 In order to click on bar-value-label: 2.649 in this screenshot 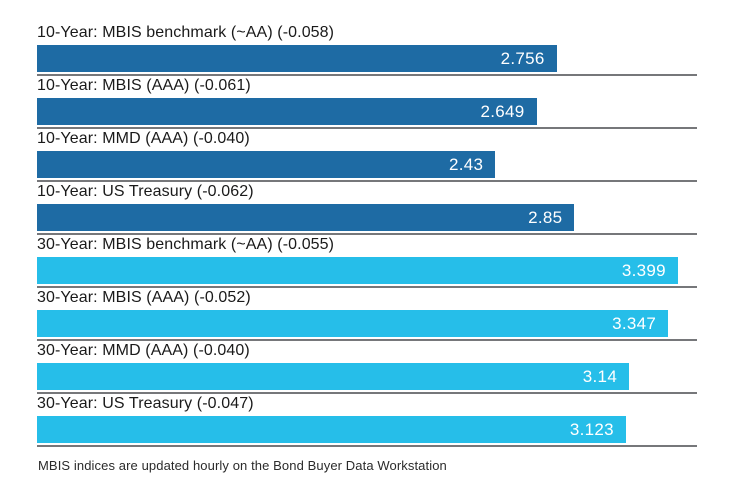, I will do `click(502, 111)`.